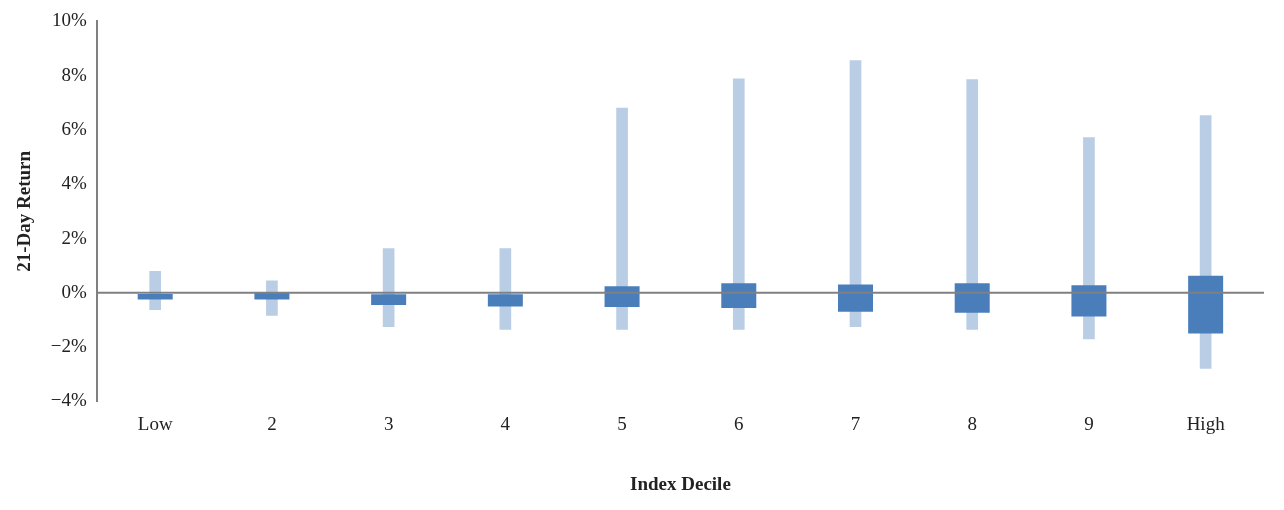 The image size is (1284, 510). What do you see at coordinates (74, 183) in the screenshot?
I see `y-tick-label: 4%` at bounding box center [74, 183].